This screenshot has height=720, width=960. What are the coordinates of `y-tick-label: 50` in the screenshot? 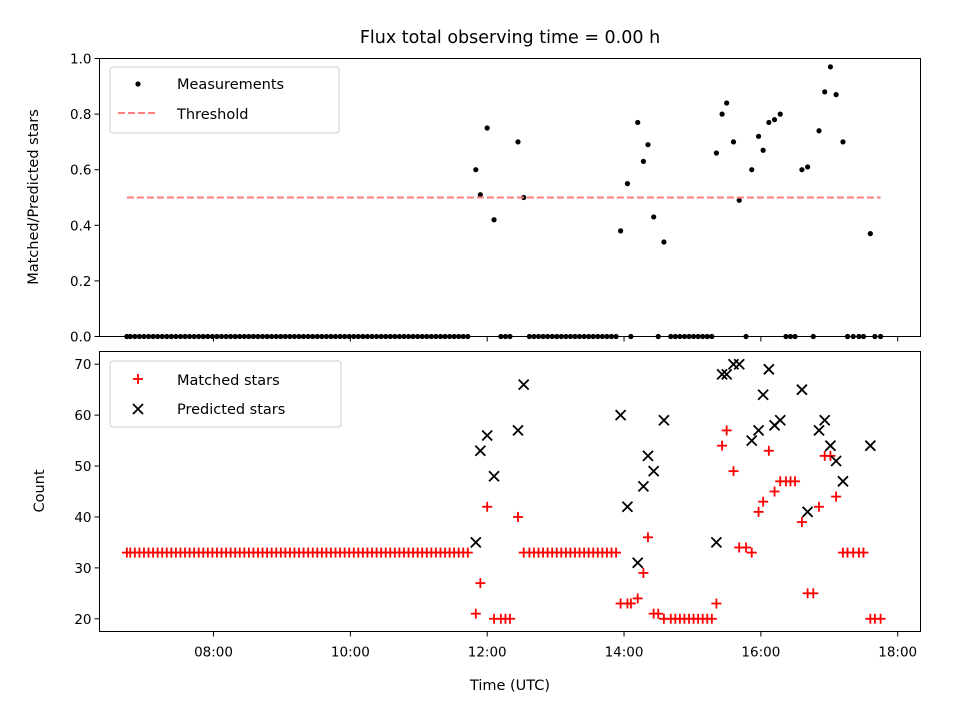 It's located at (82, 467).